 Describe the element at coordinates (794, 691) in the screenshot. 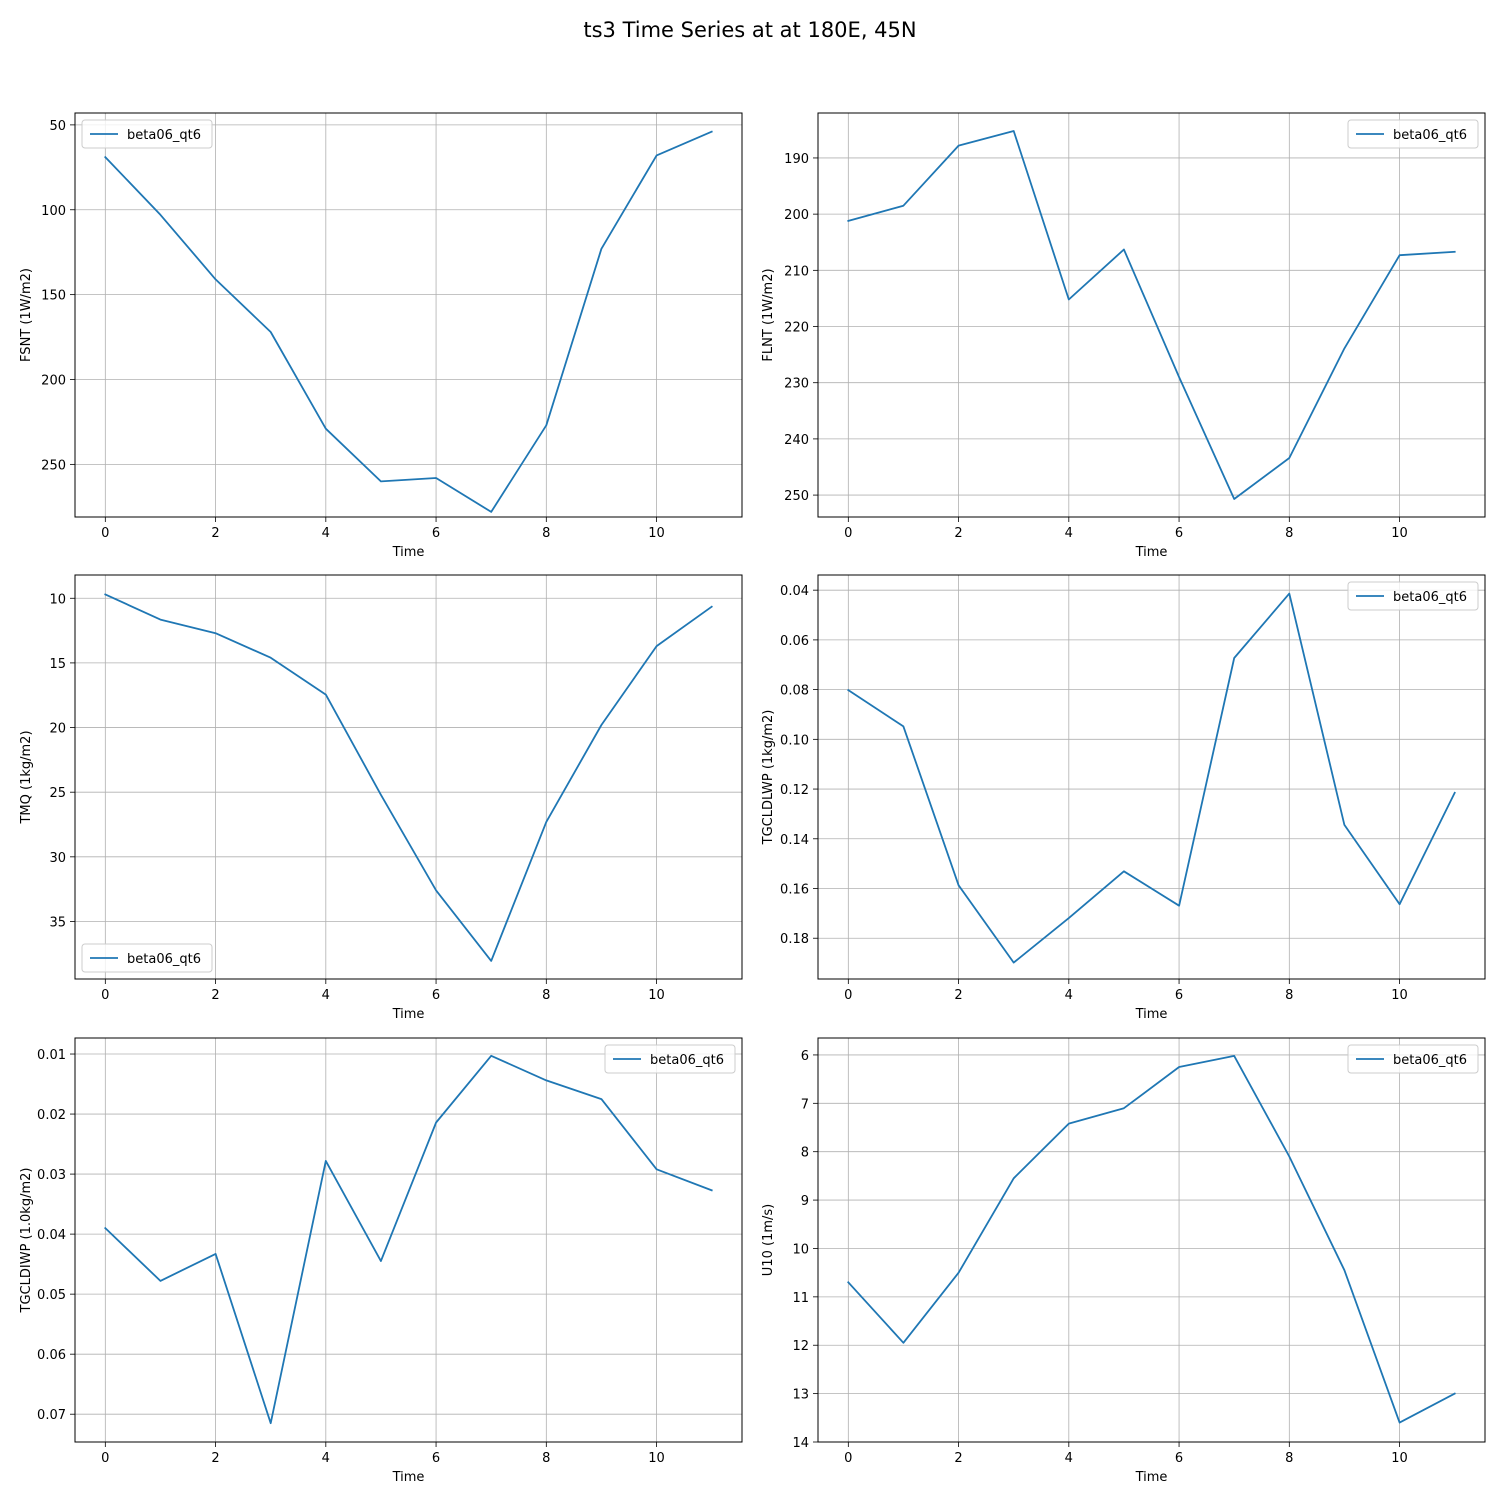

I see `y-tick-label: 0.08` at that location.